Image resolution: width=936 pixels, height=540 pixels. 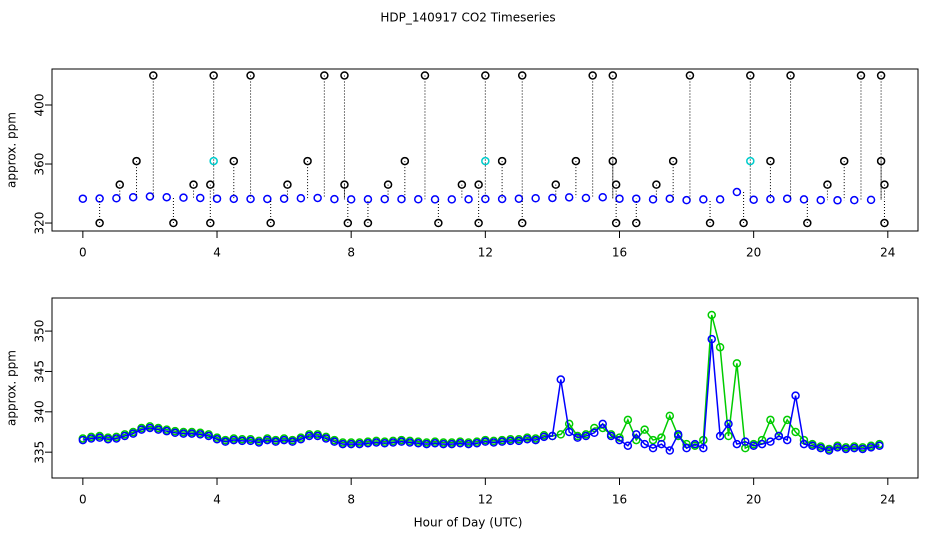 I want to click on x-tick-label: 4, so click(x=217, y=253).